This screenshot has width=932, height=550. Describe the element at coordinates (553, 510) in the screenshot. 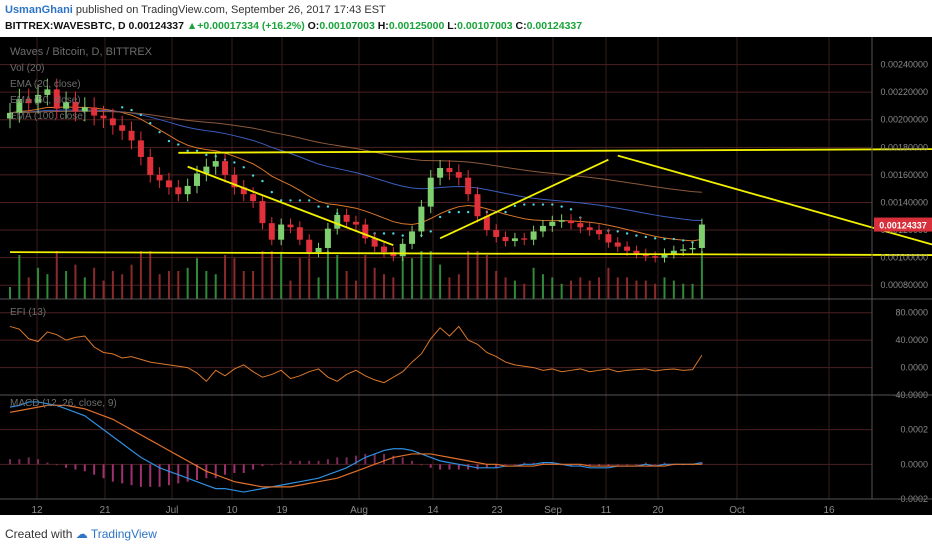

I see `x-tick-label: Sep` at that location.